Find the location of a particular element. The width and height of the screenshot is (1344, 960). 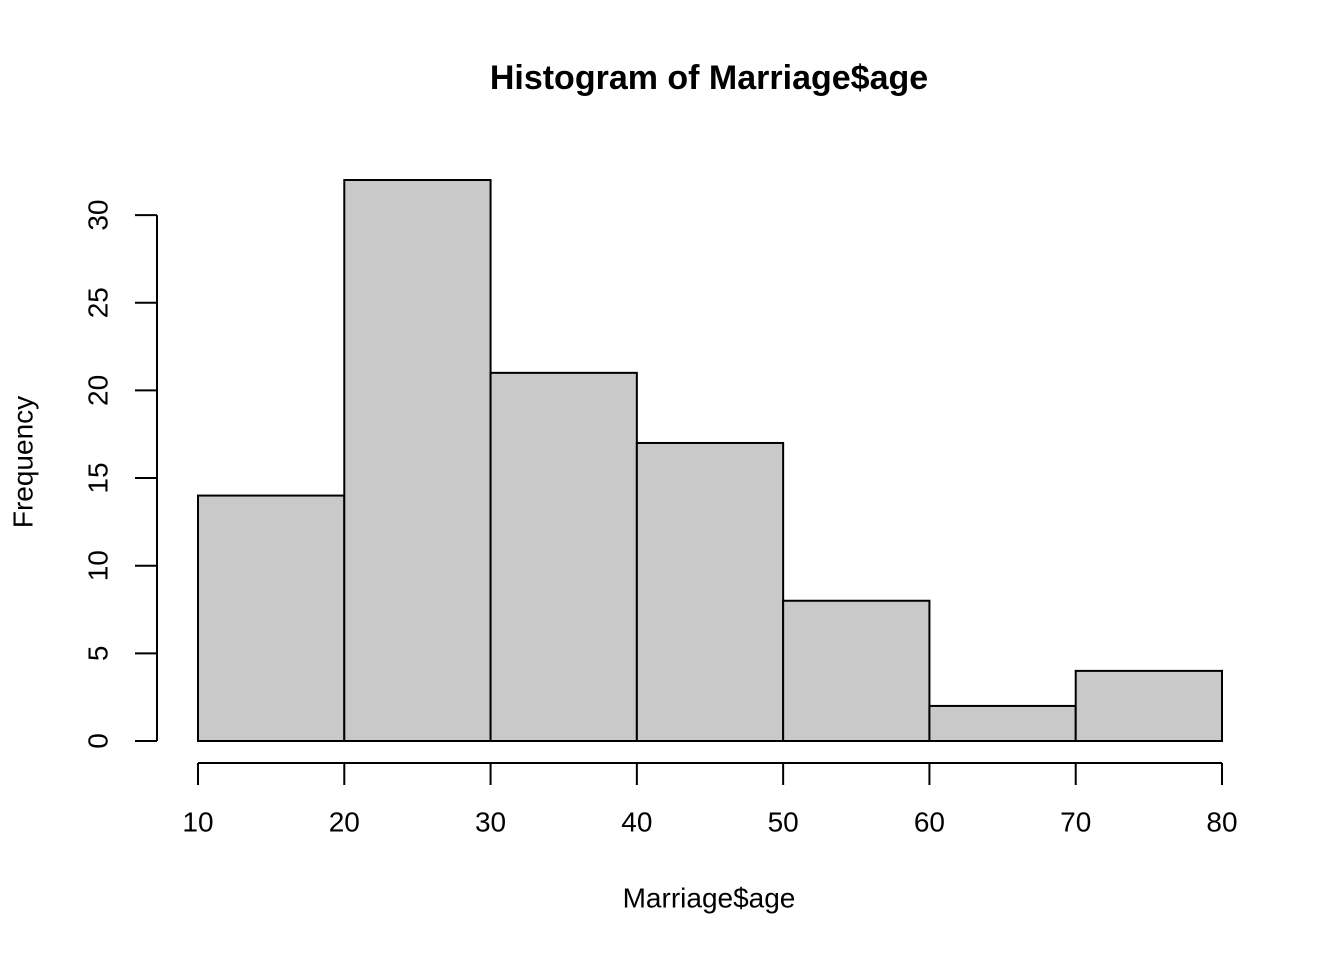

x-tick-label: 80 is located at coordinates (1221, 821).